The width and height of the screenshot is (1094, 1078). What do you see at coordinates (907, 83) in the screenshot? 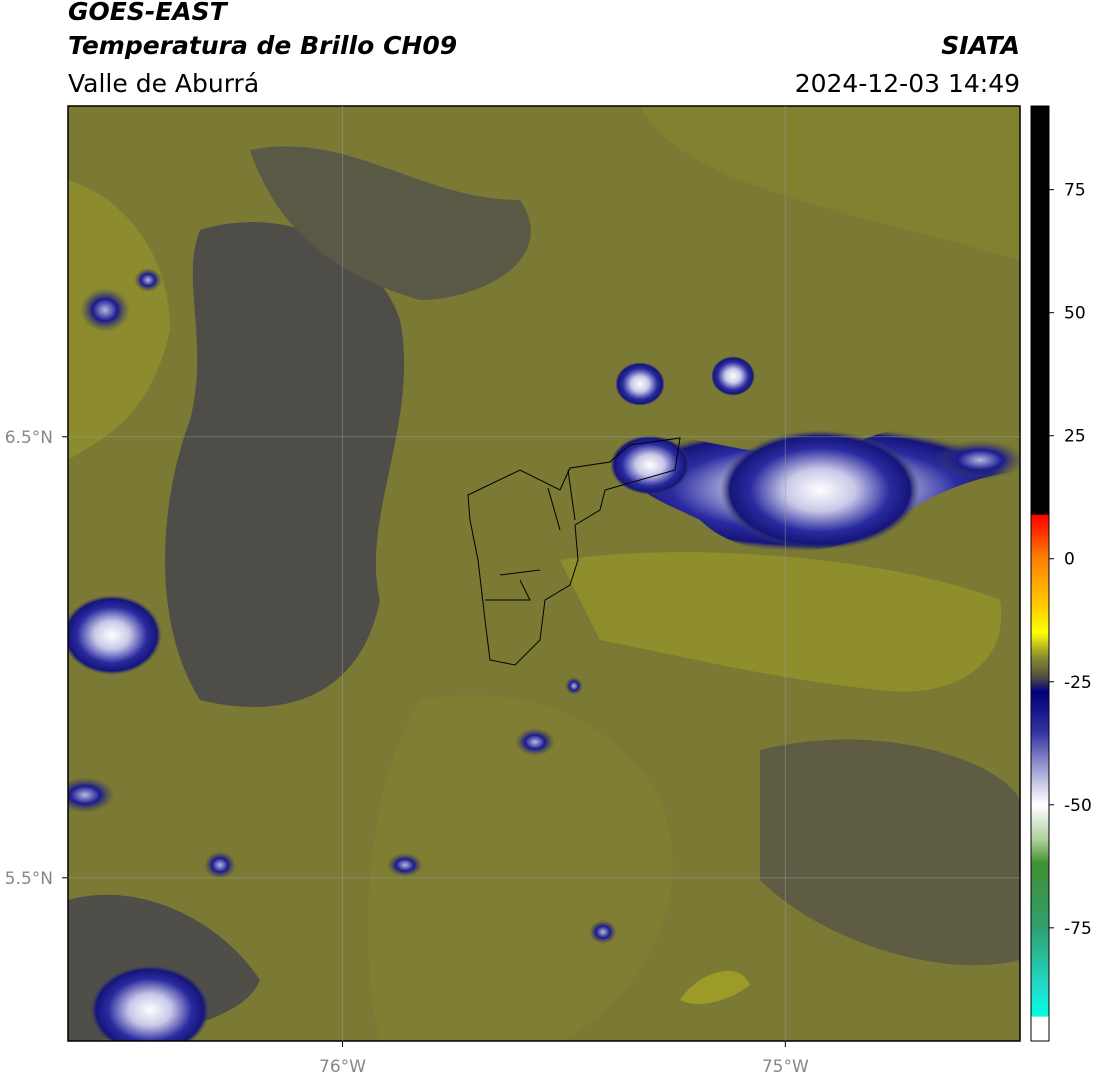
I see `datetime: 2024-12-03 14:49` at bounding box center [907, 83].